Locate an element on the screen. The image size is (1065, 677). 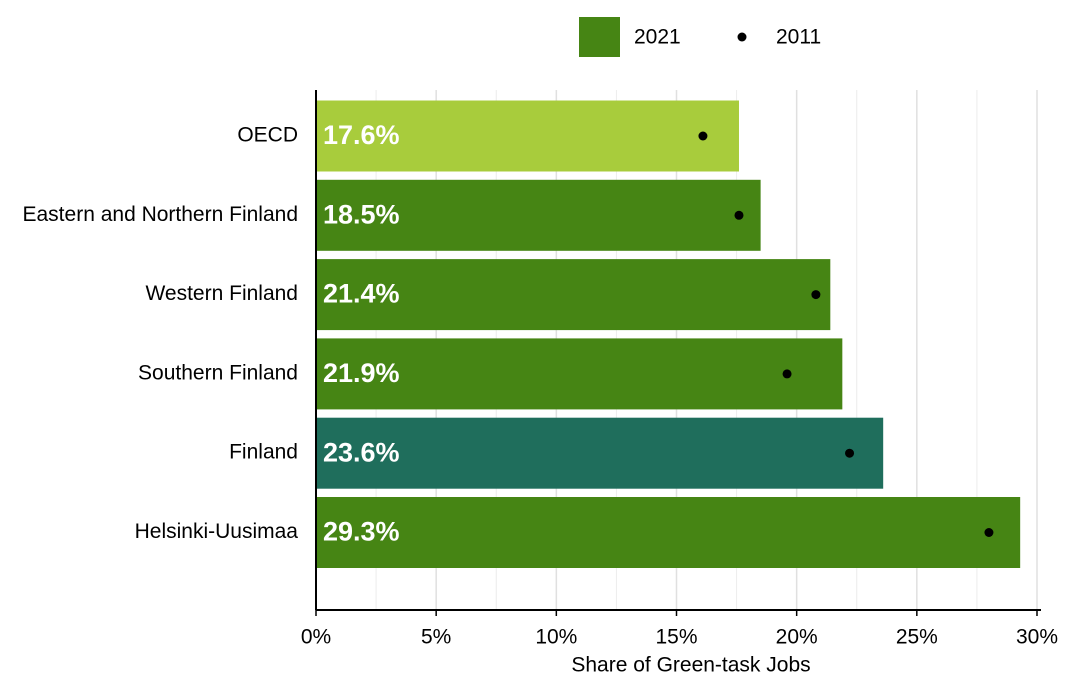
x-tick-label: 30% is located at coordinates (1037, 637).